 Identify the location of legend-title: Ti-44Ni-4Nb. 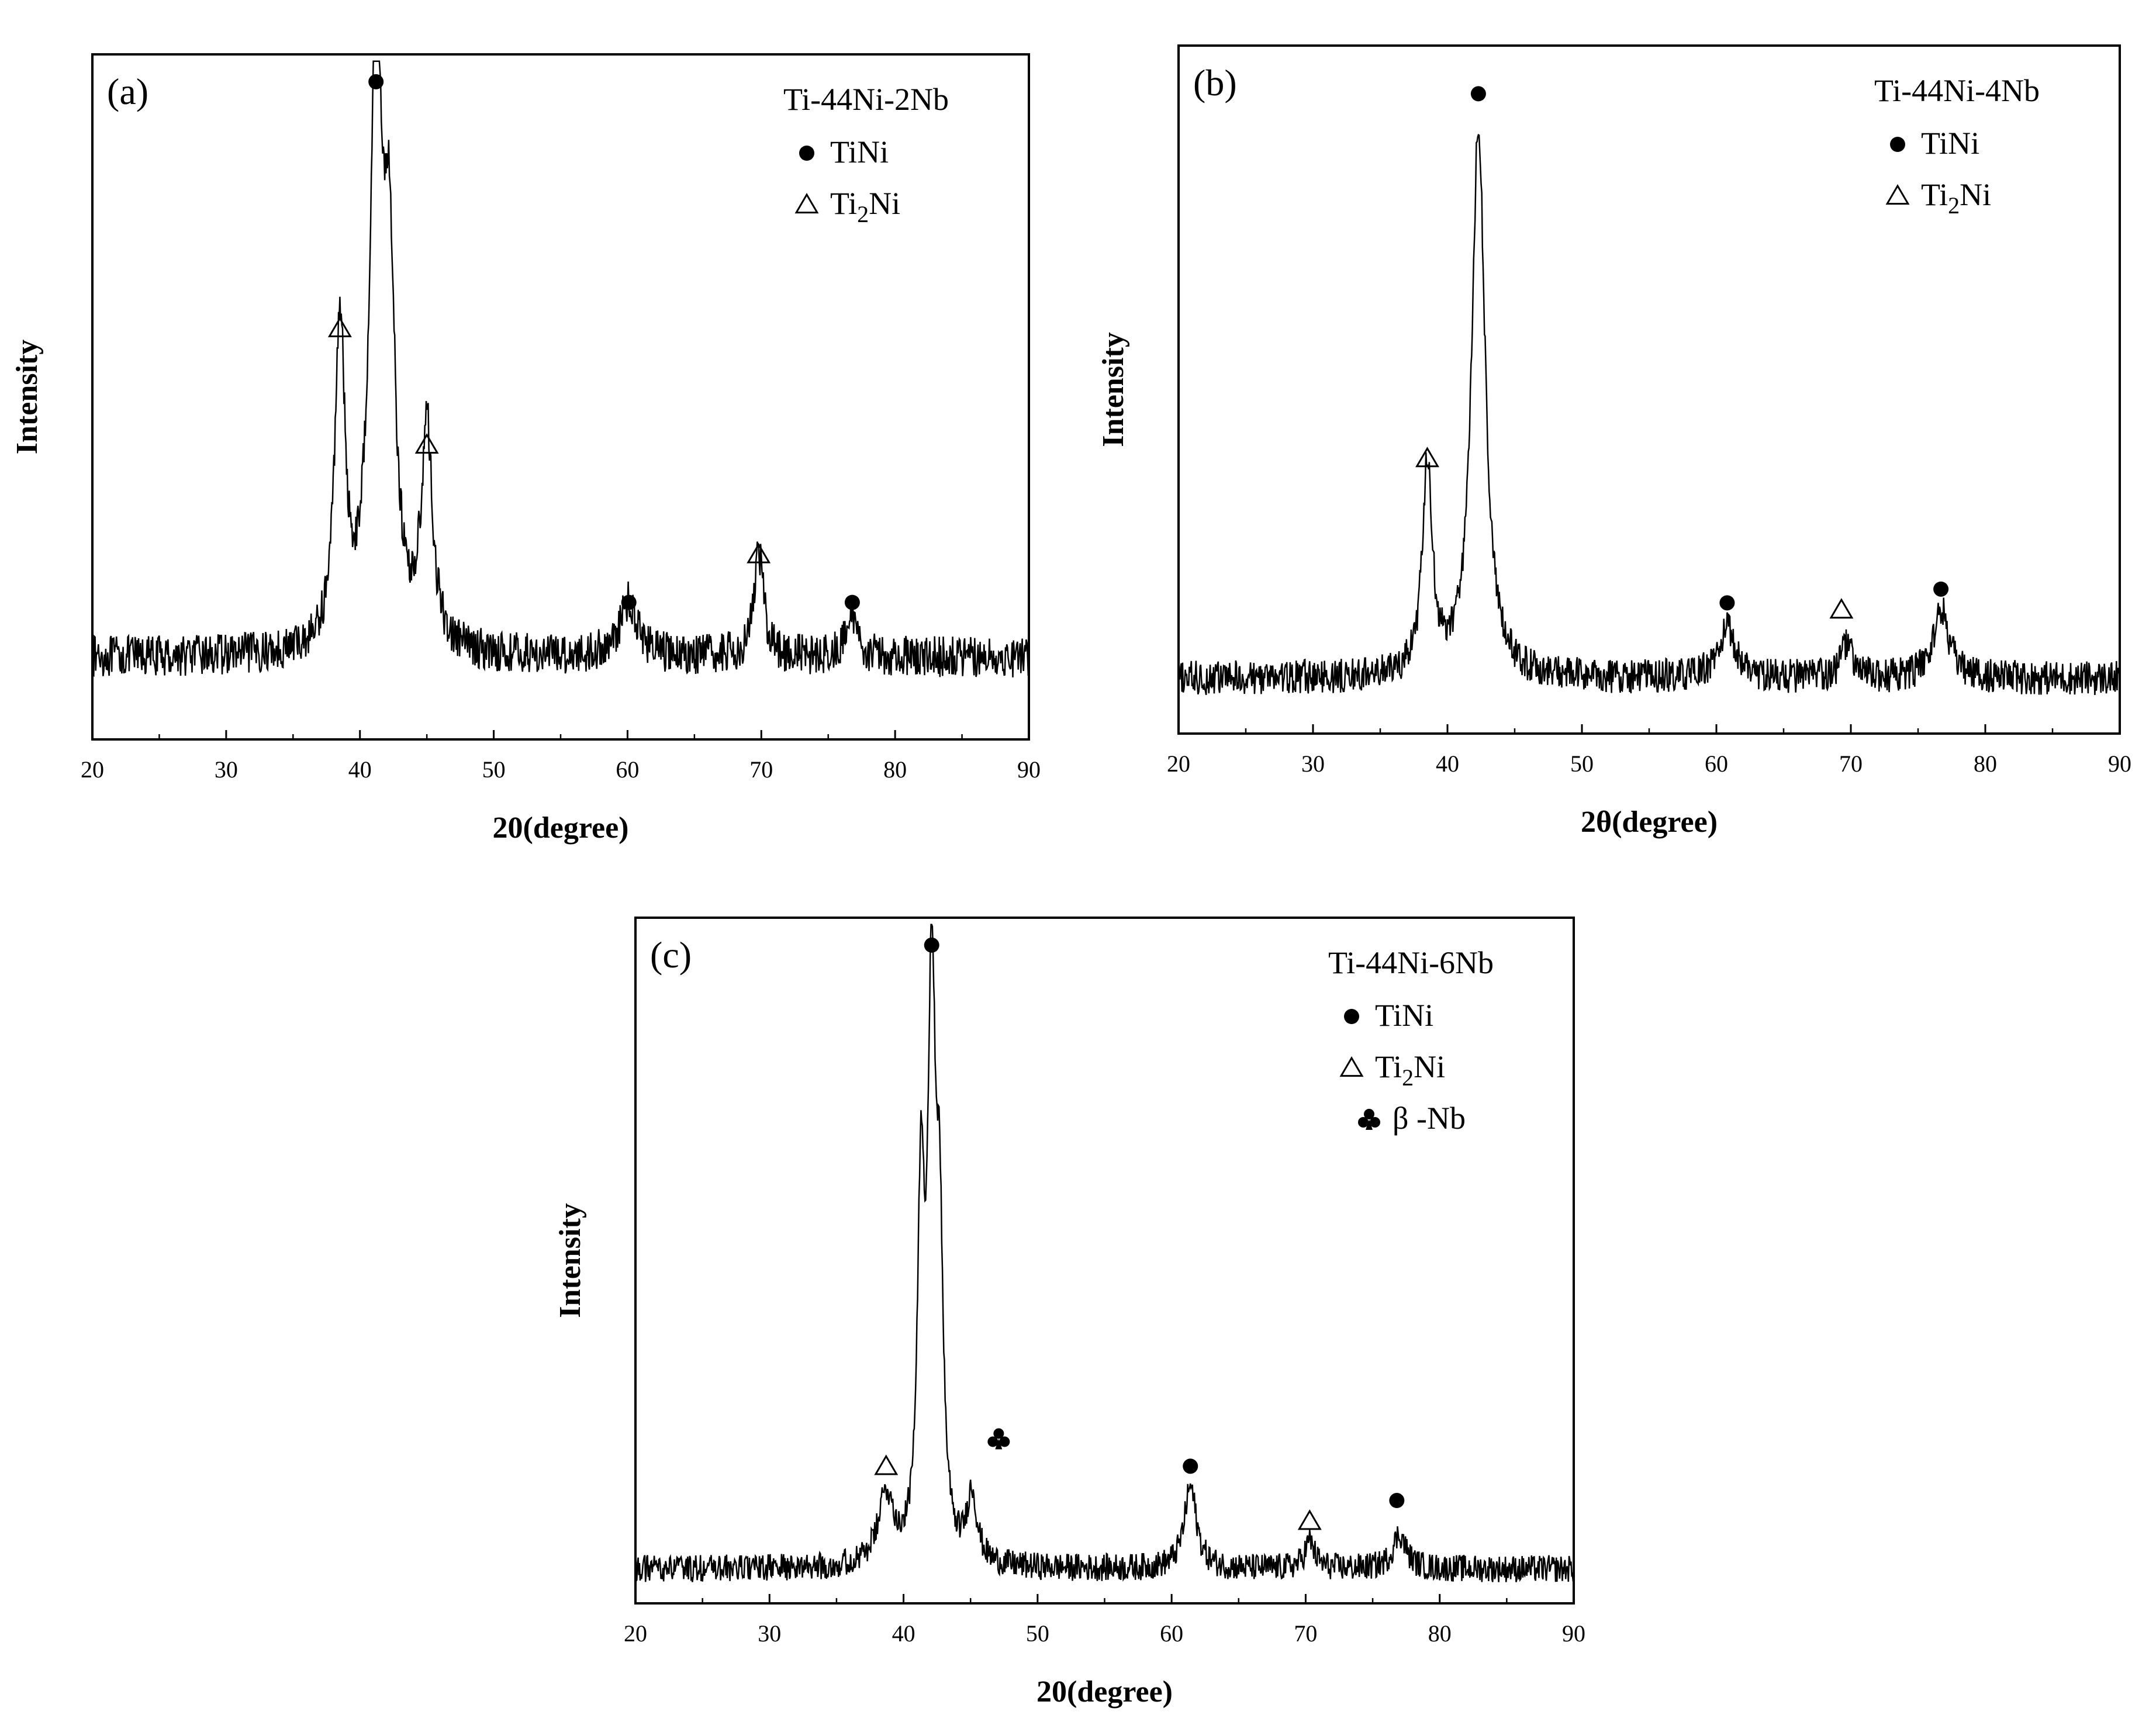
(1957, 90).